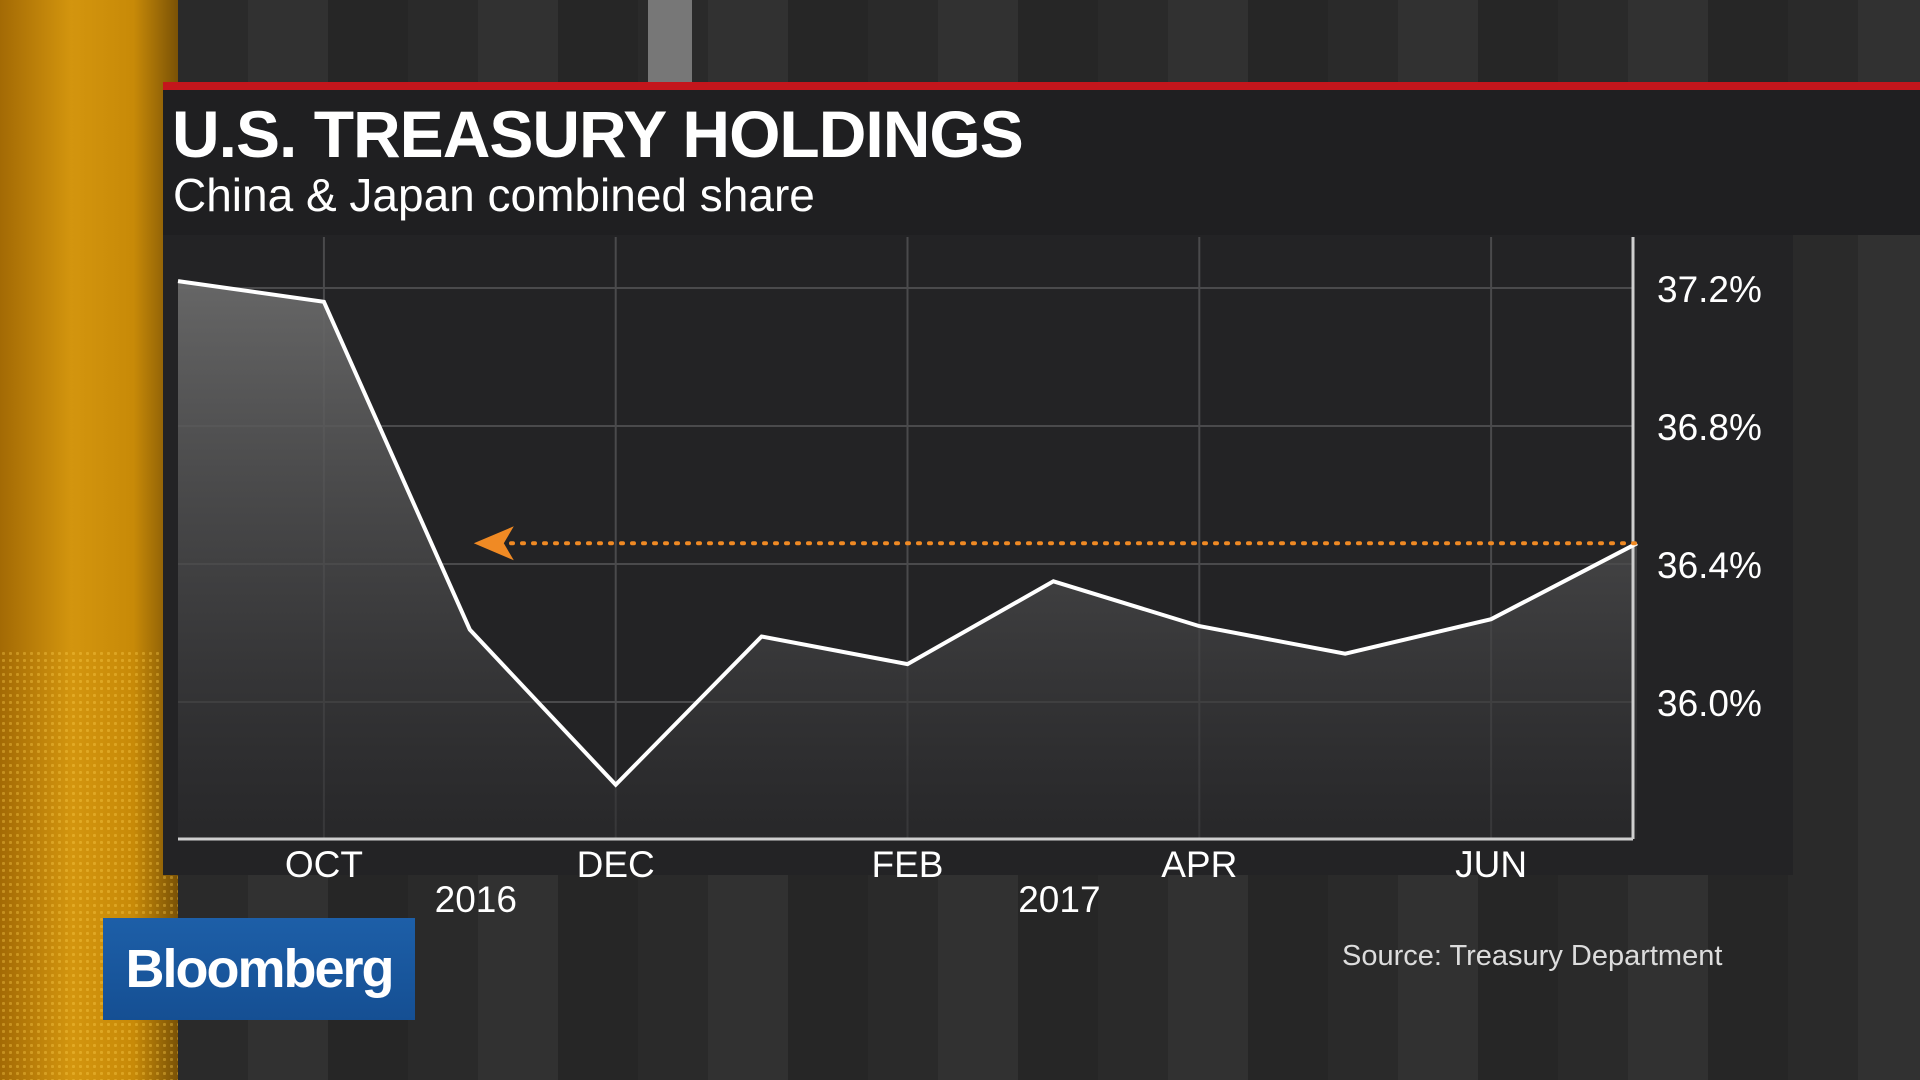  I want to click on x-tick-label-dec: DEC, so click(616, 864).